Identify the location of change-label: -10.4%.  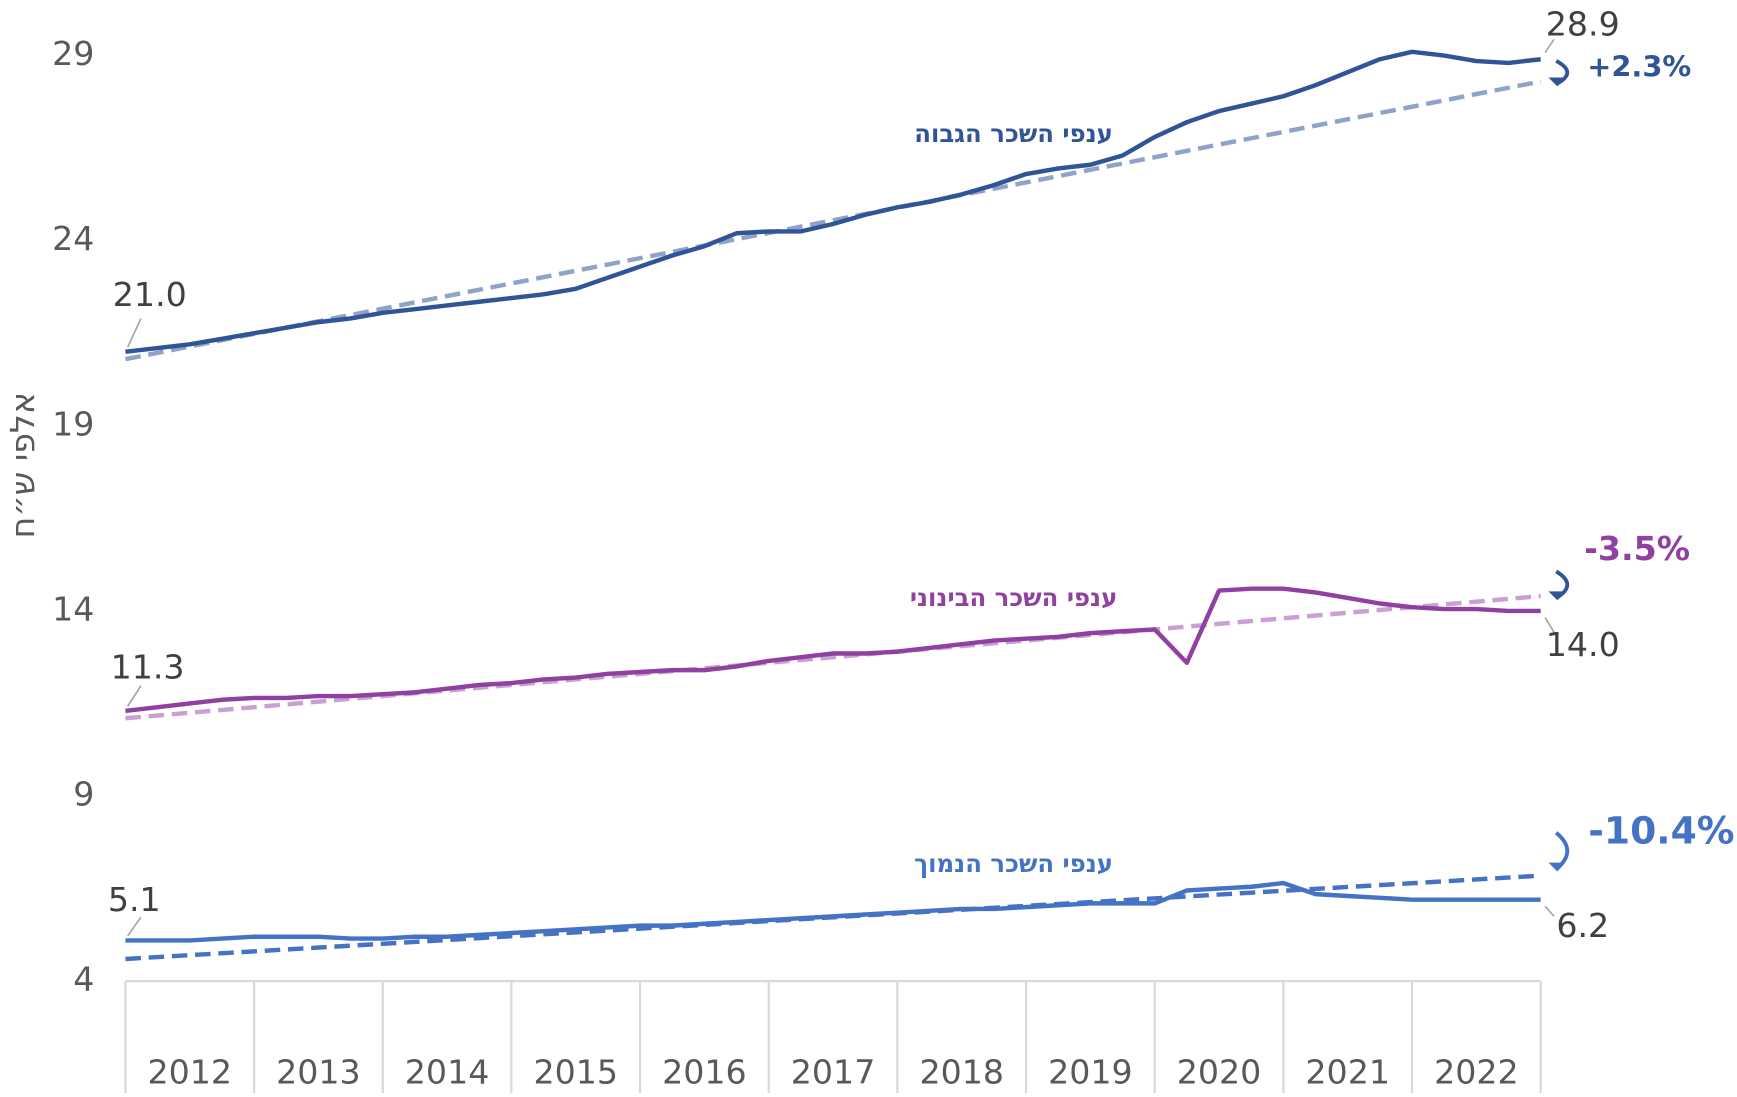
(1661, 830).